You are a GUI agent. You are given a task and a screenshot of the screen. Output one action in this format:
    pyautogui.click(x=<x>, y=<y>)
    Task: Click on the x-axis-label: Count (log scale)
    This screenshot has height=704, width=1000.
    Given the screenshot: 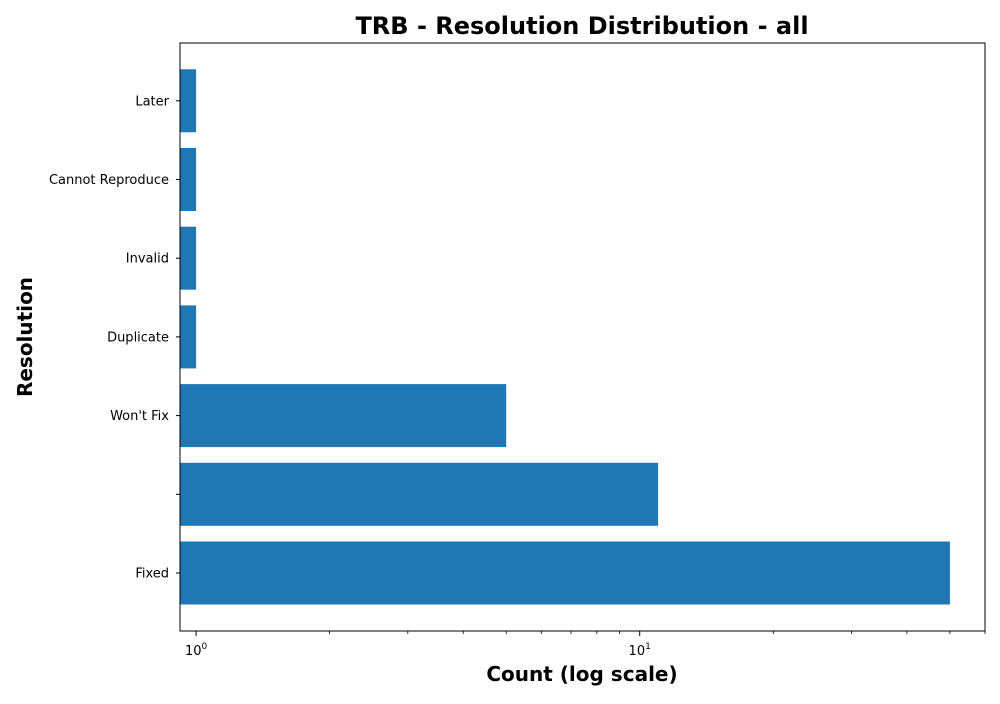 What is the action you would take?
    pyautogui.click(x=581, y=674)
    